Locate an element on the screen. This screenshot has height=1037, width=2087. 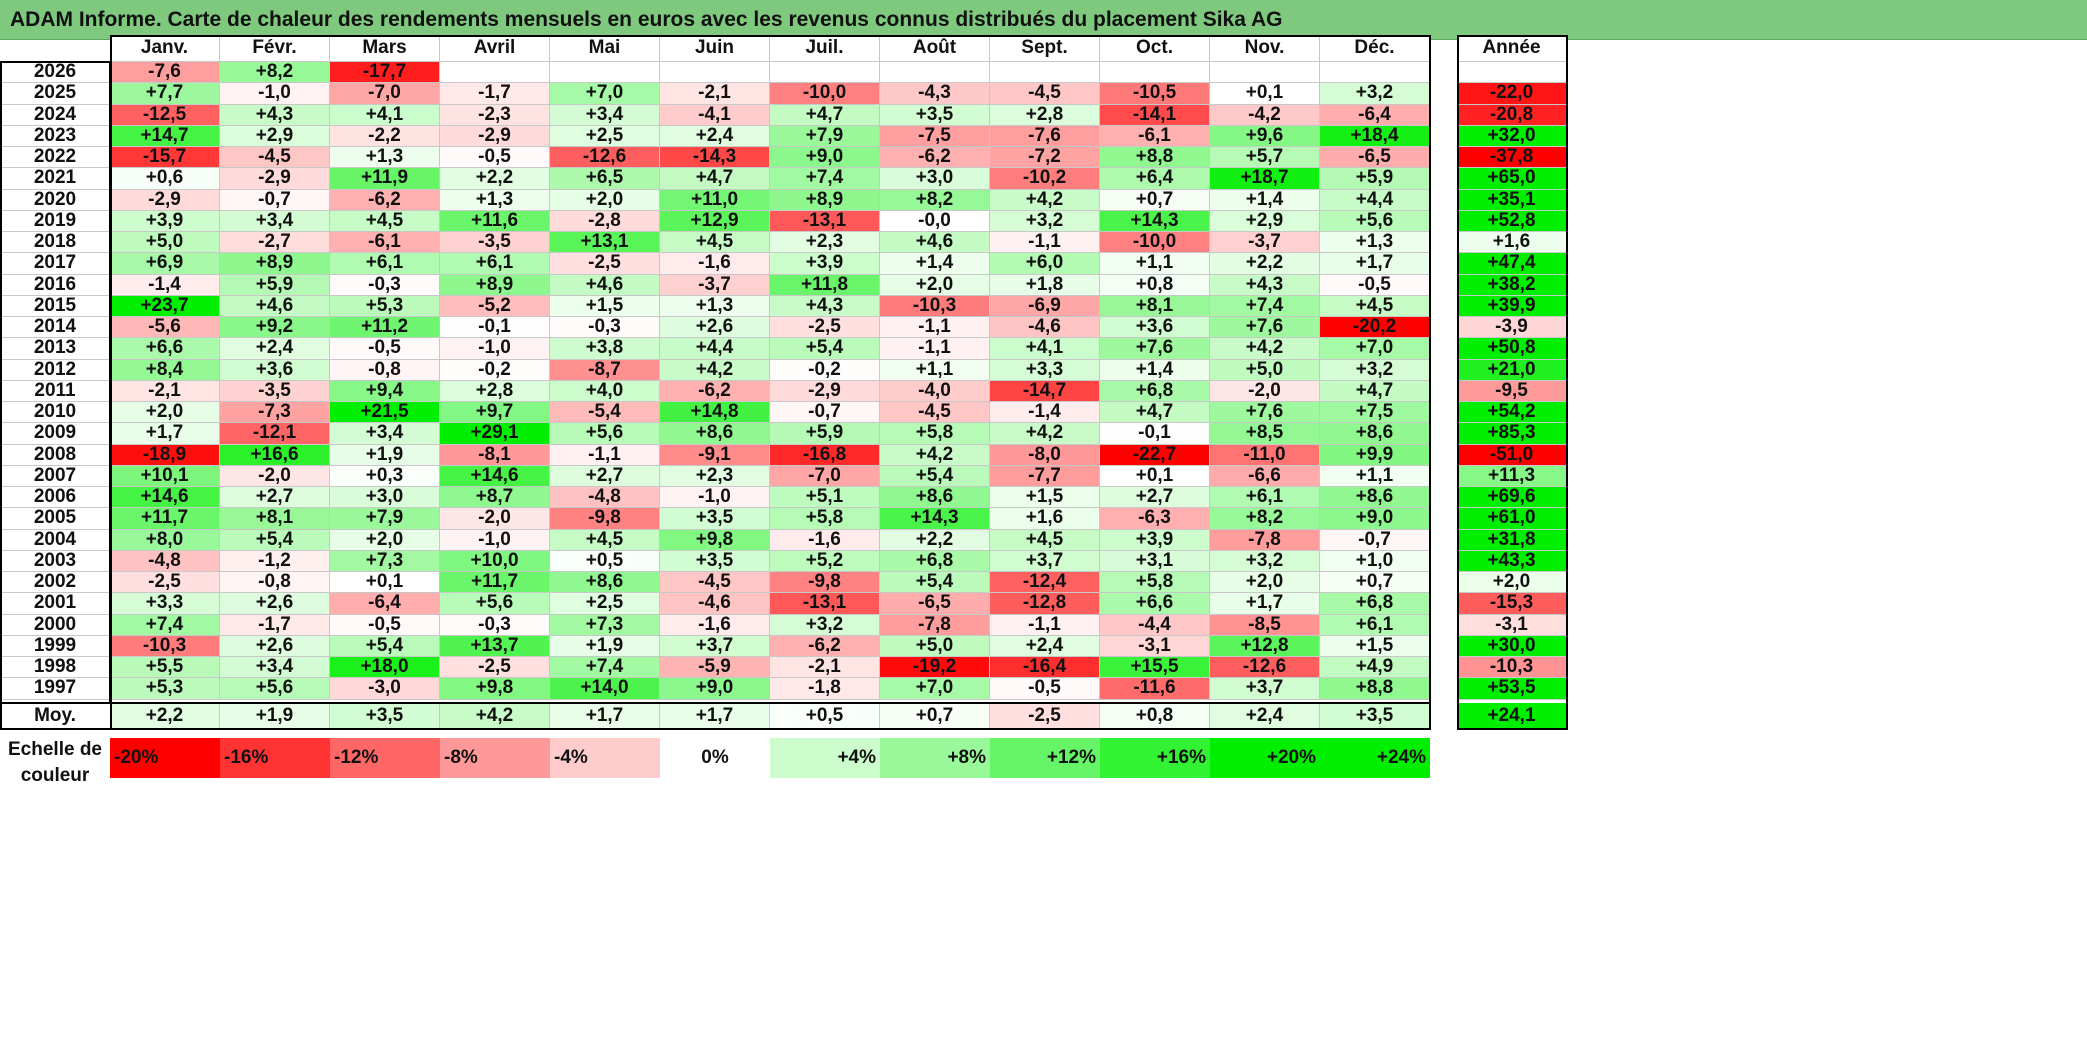
heatmap-cell: -3,0 is located at coordinates (385, 688).